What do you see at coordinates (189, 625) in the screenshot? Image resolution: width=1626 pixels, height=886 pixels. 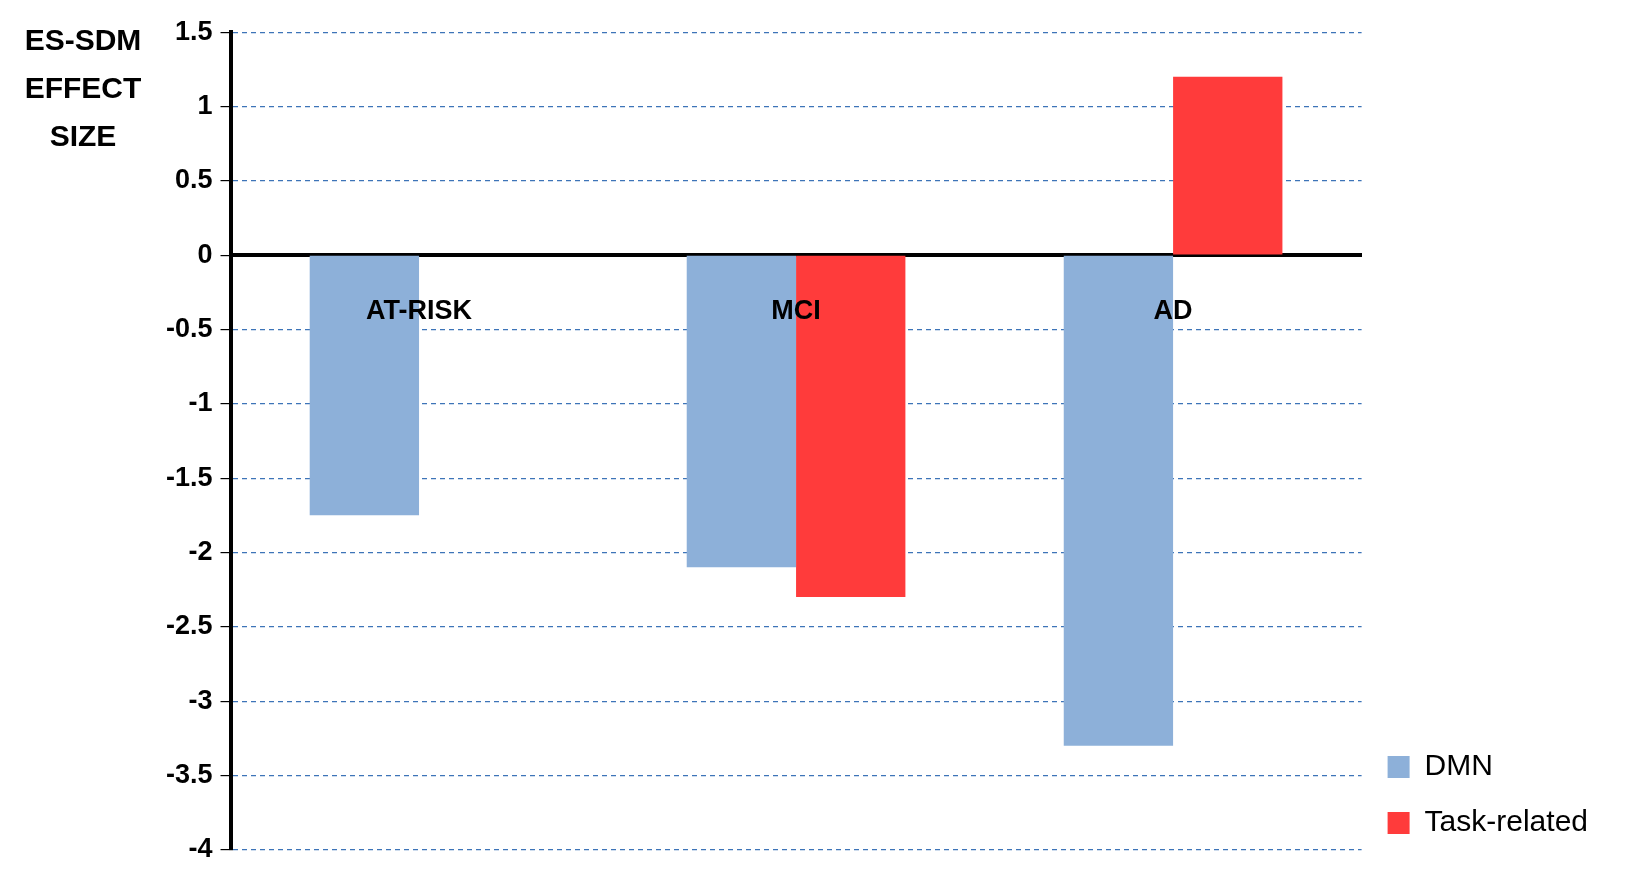 I see `y-tick-label: -2.5` at bounding box center [189, 625].